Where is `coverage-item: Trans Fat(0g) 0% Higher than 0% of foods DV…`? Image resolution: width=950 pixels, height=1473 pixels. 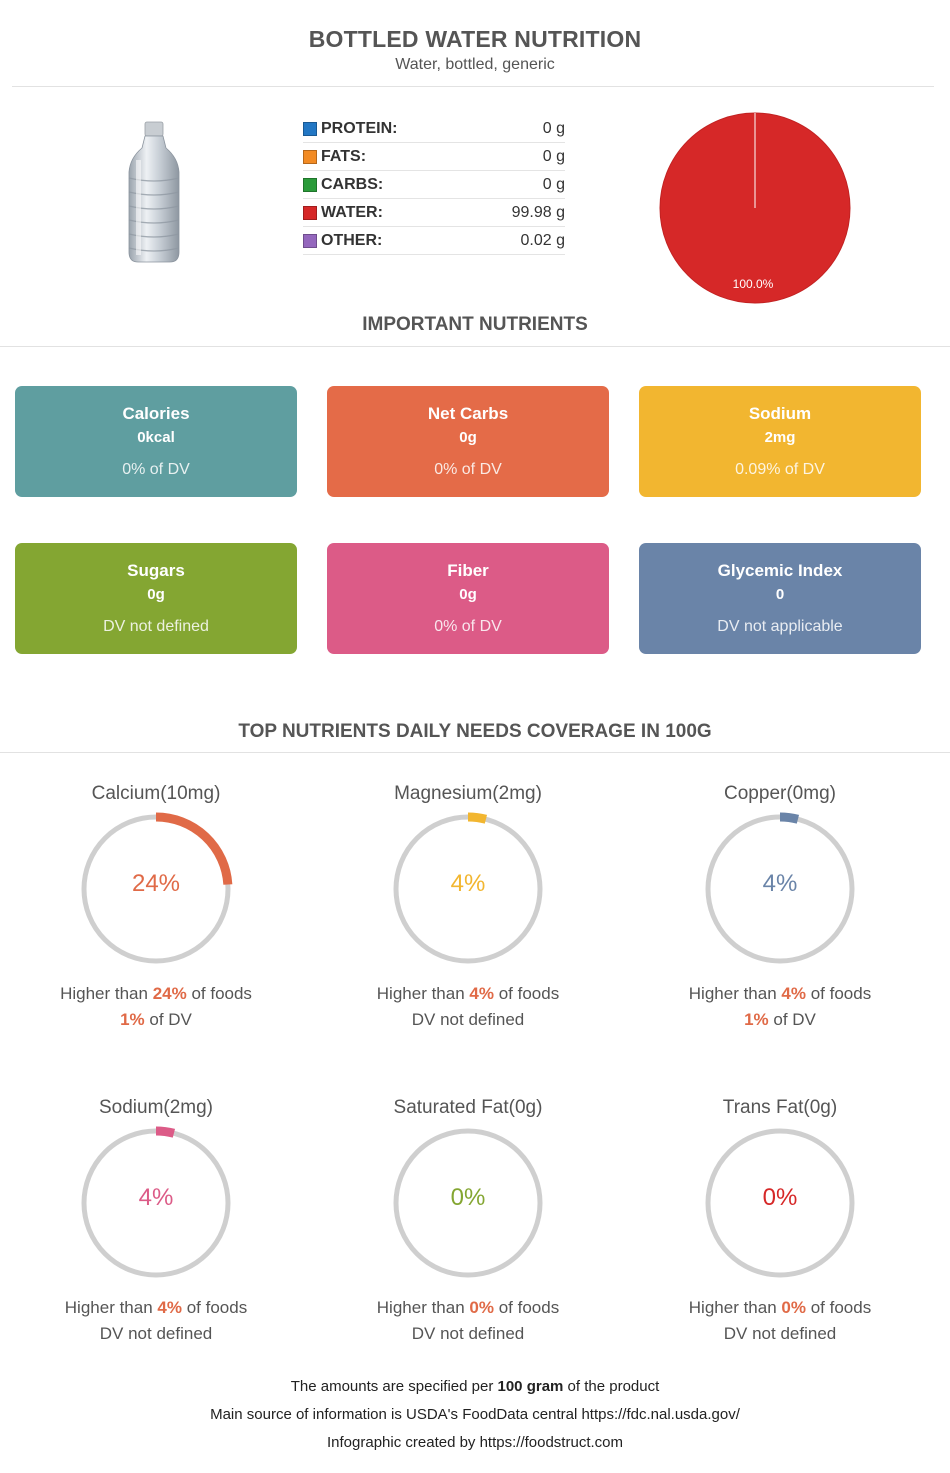 coverage-item: Trans Fat(0g) 0% Higher than 0% of foods DV… is located at coordinates (780, 1222).